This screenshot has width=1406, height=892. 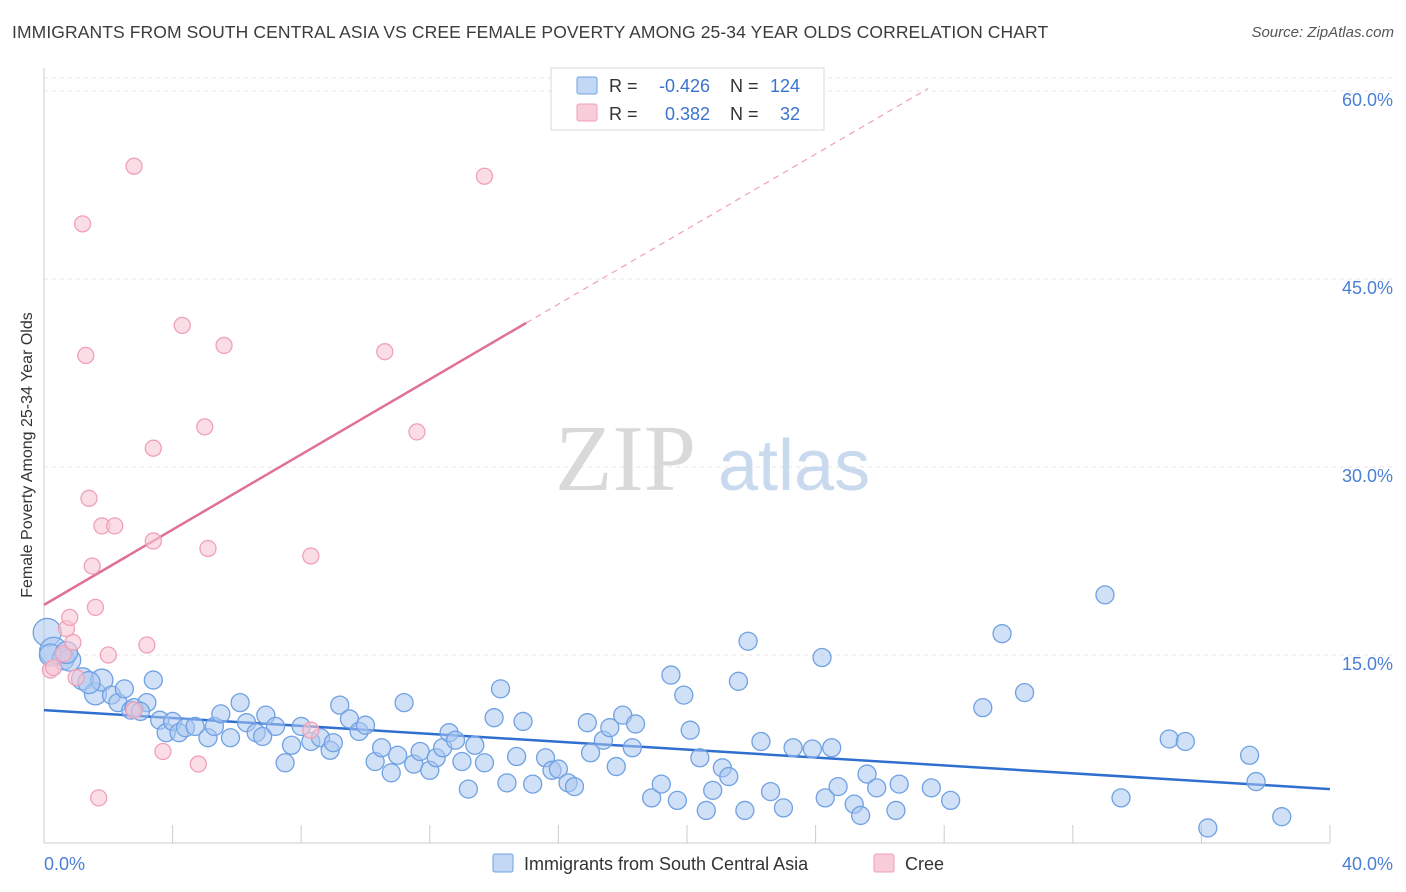 What do you see at coordinates (790, 114) in the screenshot?
I see `legend-n-value-2: 32` at bounding box center [790, 114].